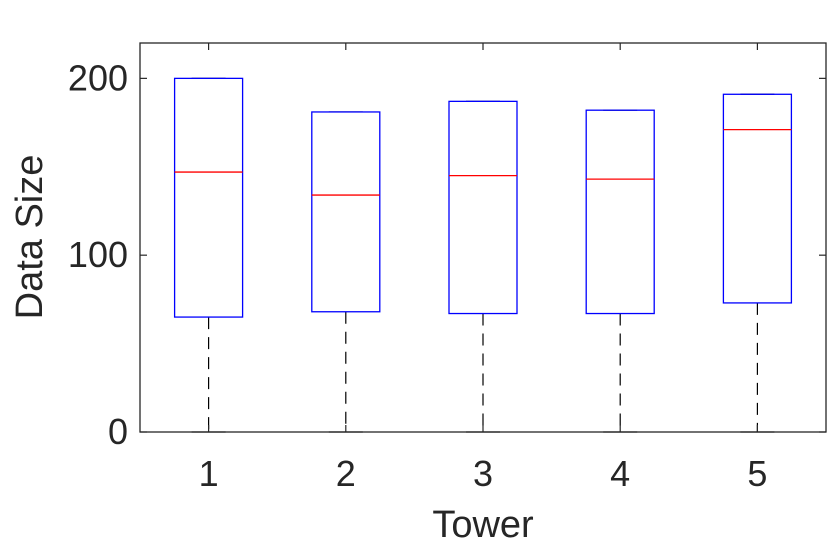  What do you see at coordinates (30, 237) in the screenshot?
I see `y-axis-label: Data Size` at bounding box center [30, 237].